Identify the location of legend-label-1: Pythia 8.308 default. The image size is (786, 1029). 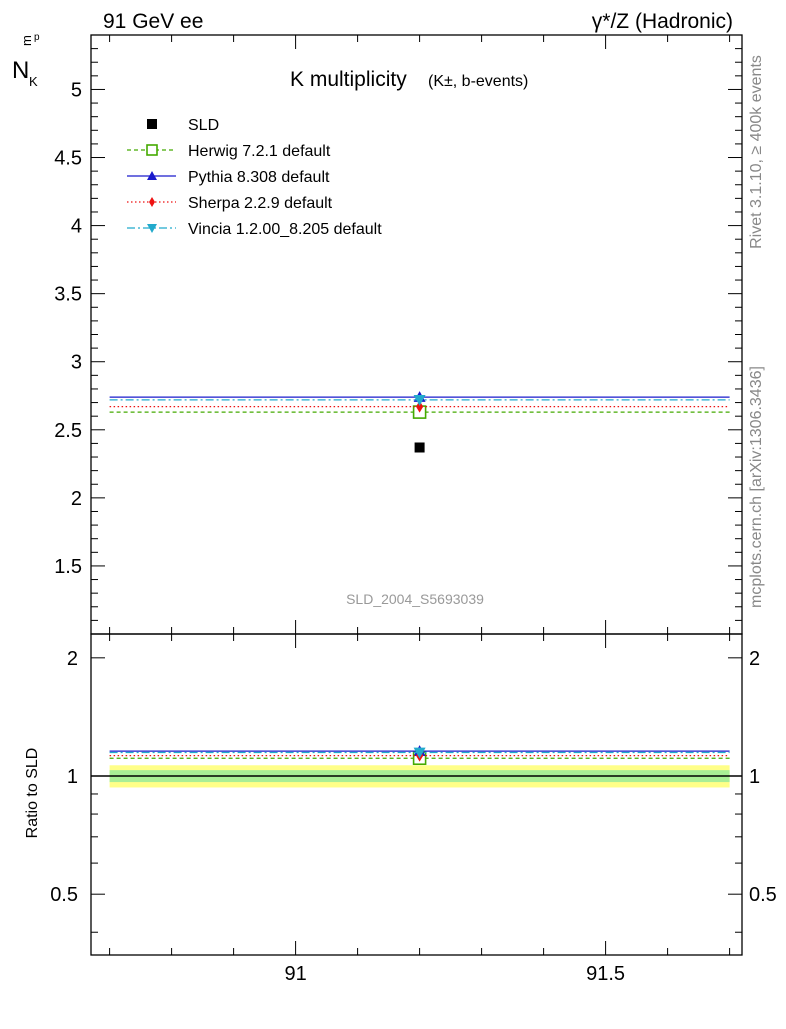
(259, 177).